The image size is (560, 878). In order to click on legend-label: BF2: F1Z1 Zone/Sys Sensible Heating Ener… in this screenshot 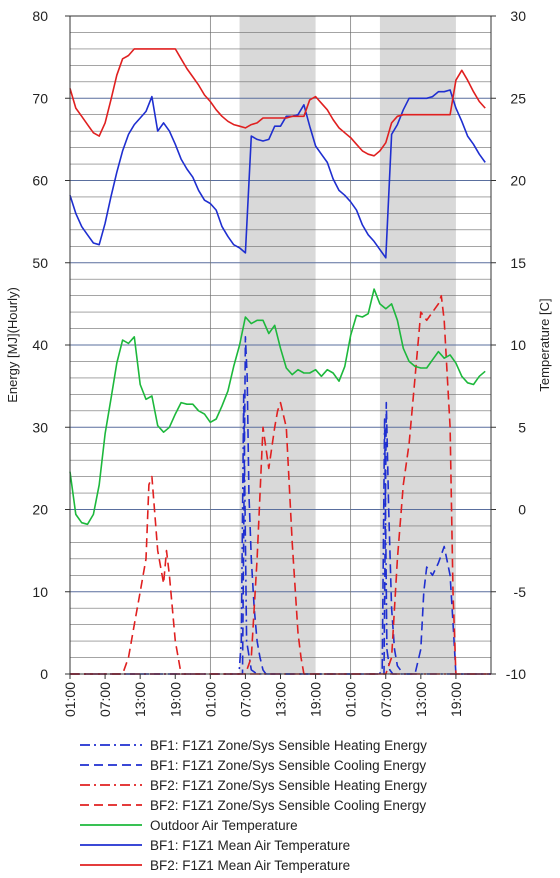, I will do `click(288, 785)`.